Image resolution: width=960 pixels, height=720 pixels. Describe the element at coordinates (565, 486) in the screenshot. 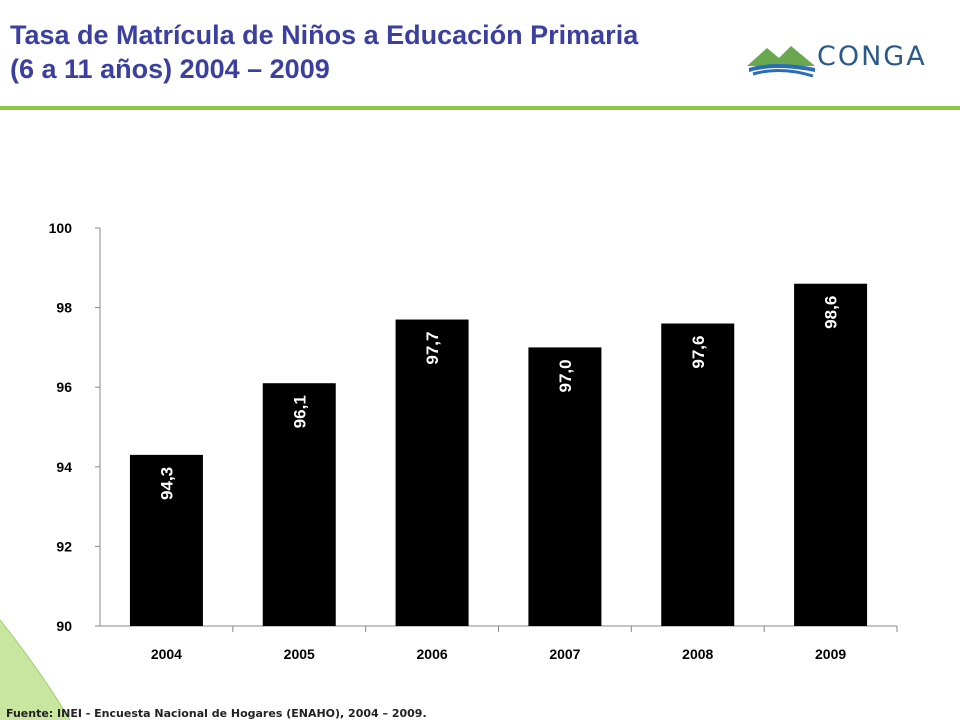

I see `bar-2007` at that location.